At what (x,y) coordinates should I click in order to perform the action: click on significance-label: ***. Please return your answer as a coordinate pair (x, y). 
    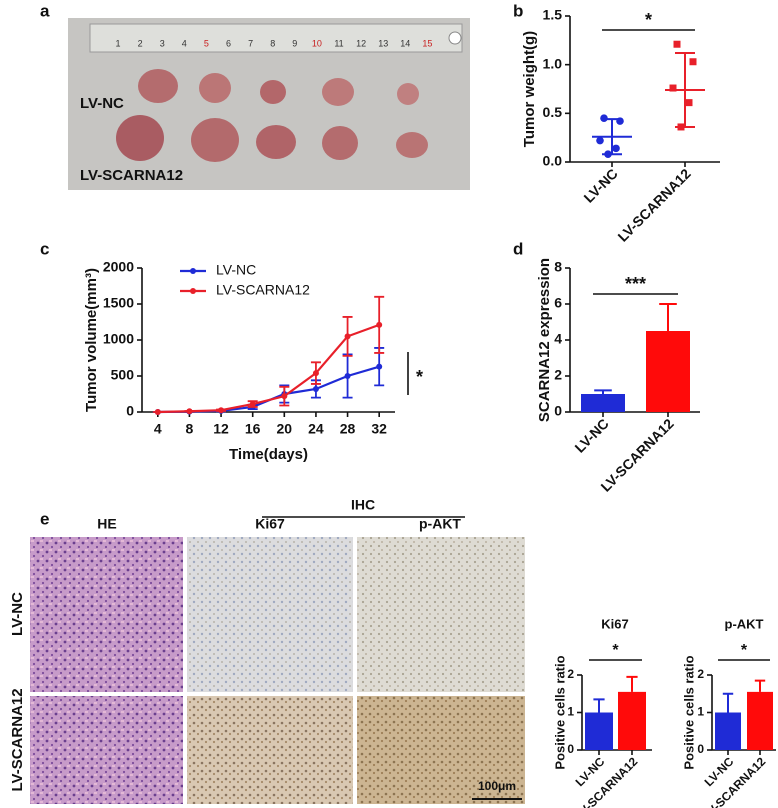
    Looking at the image, I should click on (635, 284).